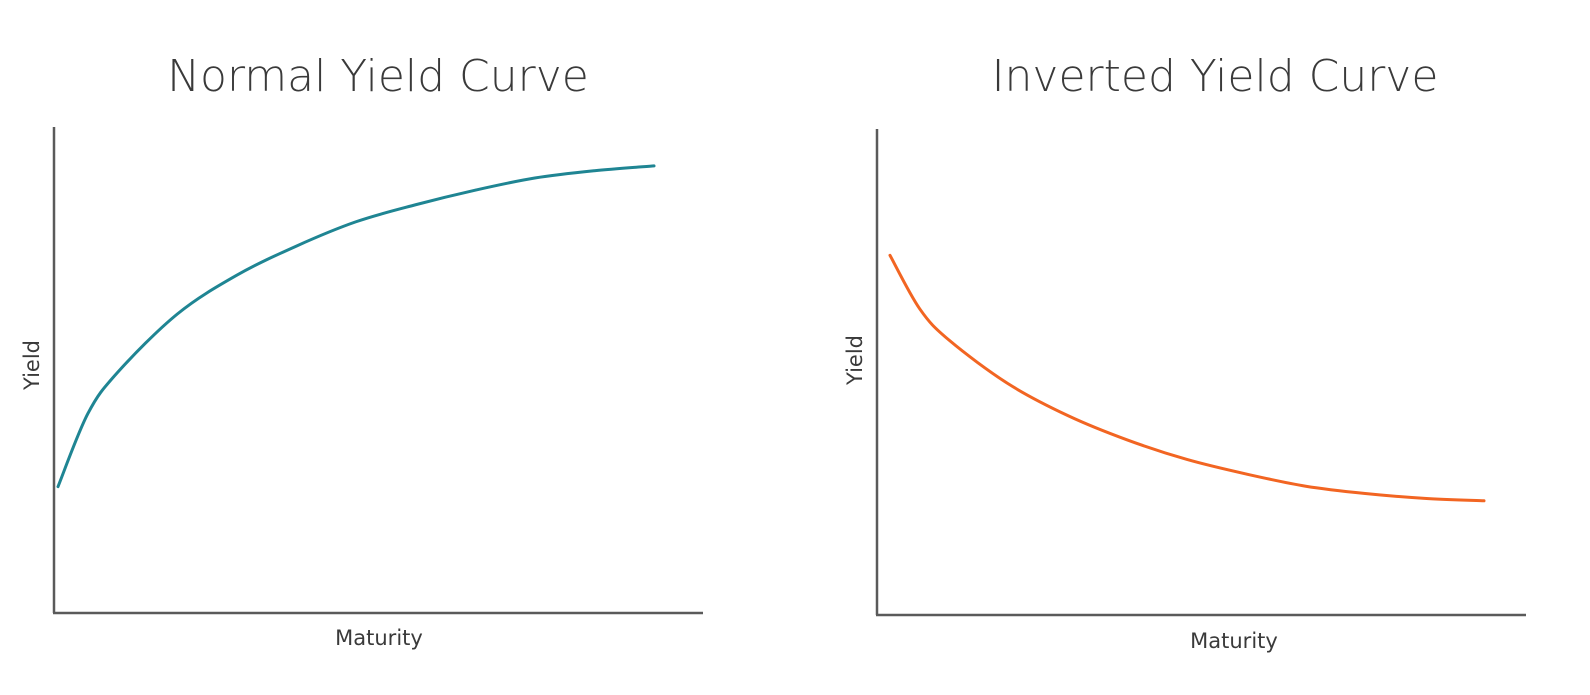  Describe the element at coordinates (32, 365) in the screenshot. I see `normal-y-axis-label: Yield` at that location.